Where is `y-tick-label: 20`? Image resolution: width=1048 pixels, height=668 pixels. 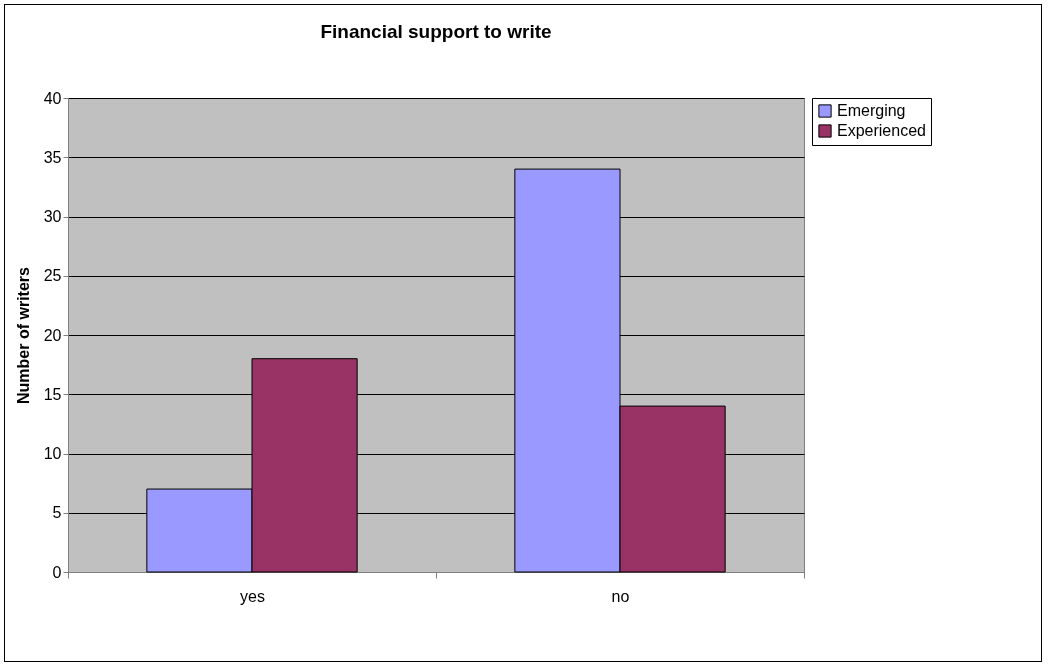 y-tick-label: 20 is located at coordinates (52, 335).